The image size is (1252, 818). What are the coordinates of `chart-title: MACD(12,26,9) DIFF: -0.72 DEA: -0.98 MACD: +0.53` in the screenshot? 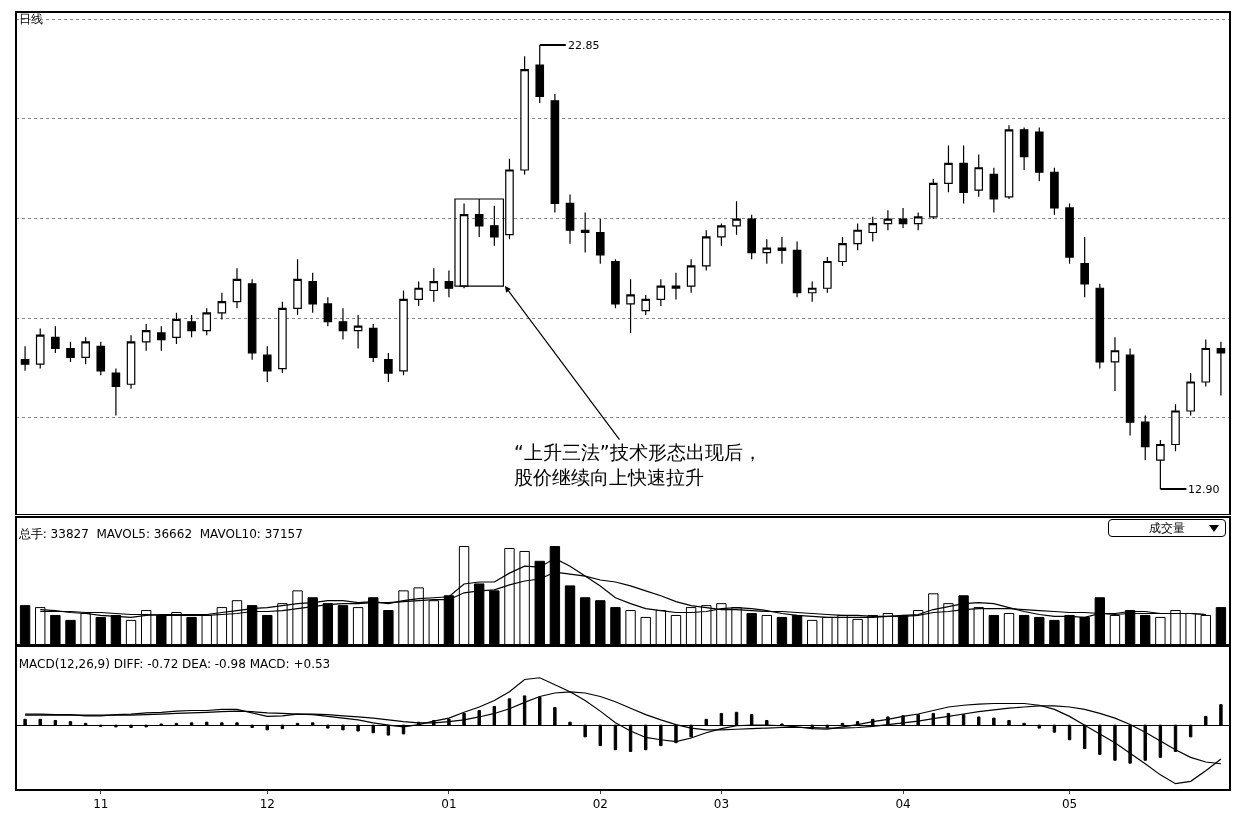 It's located at (174, 664).